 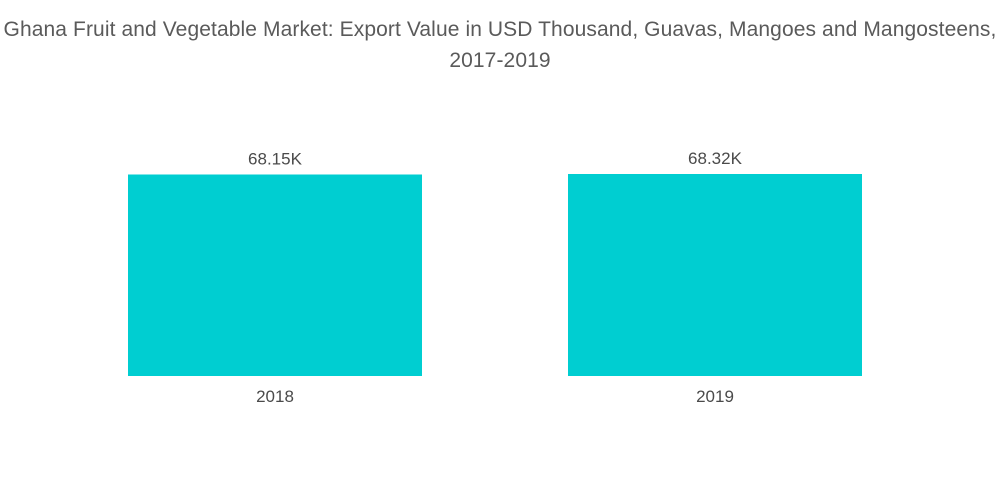 What do you see at coordinates (715, 158) in the screenshot?
I see `data-label-2019: 68.32K` at bounding box center [715, 158].